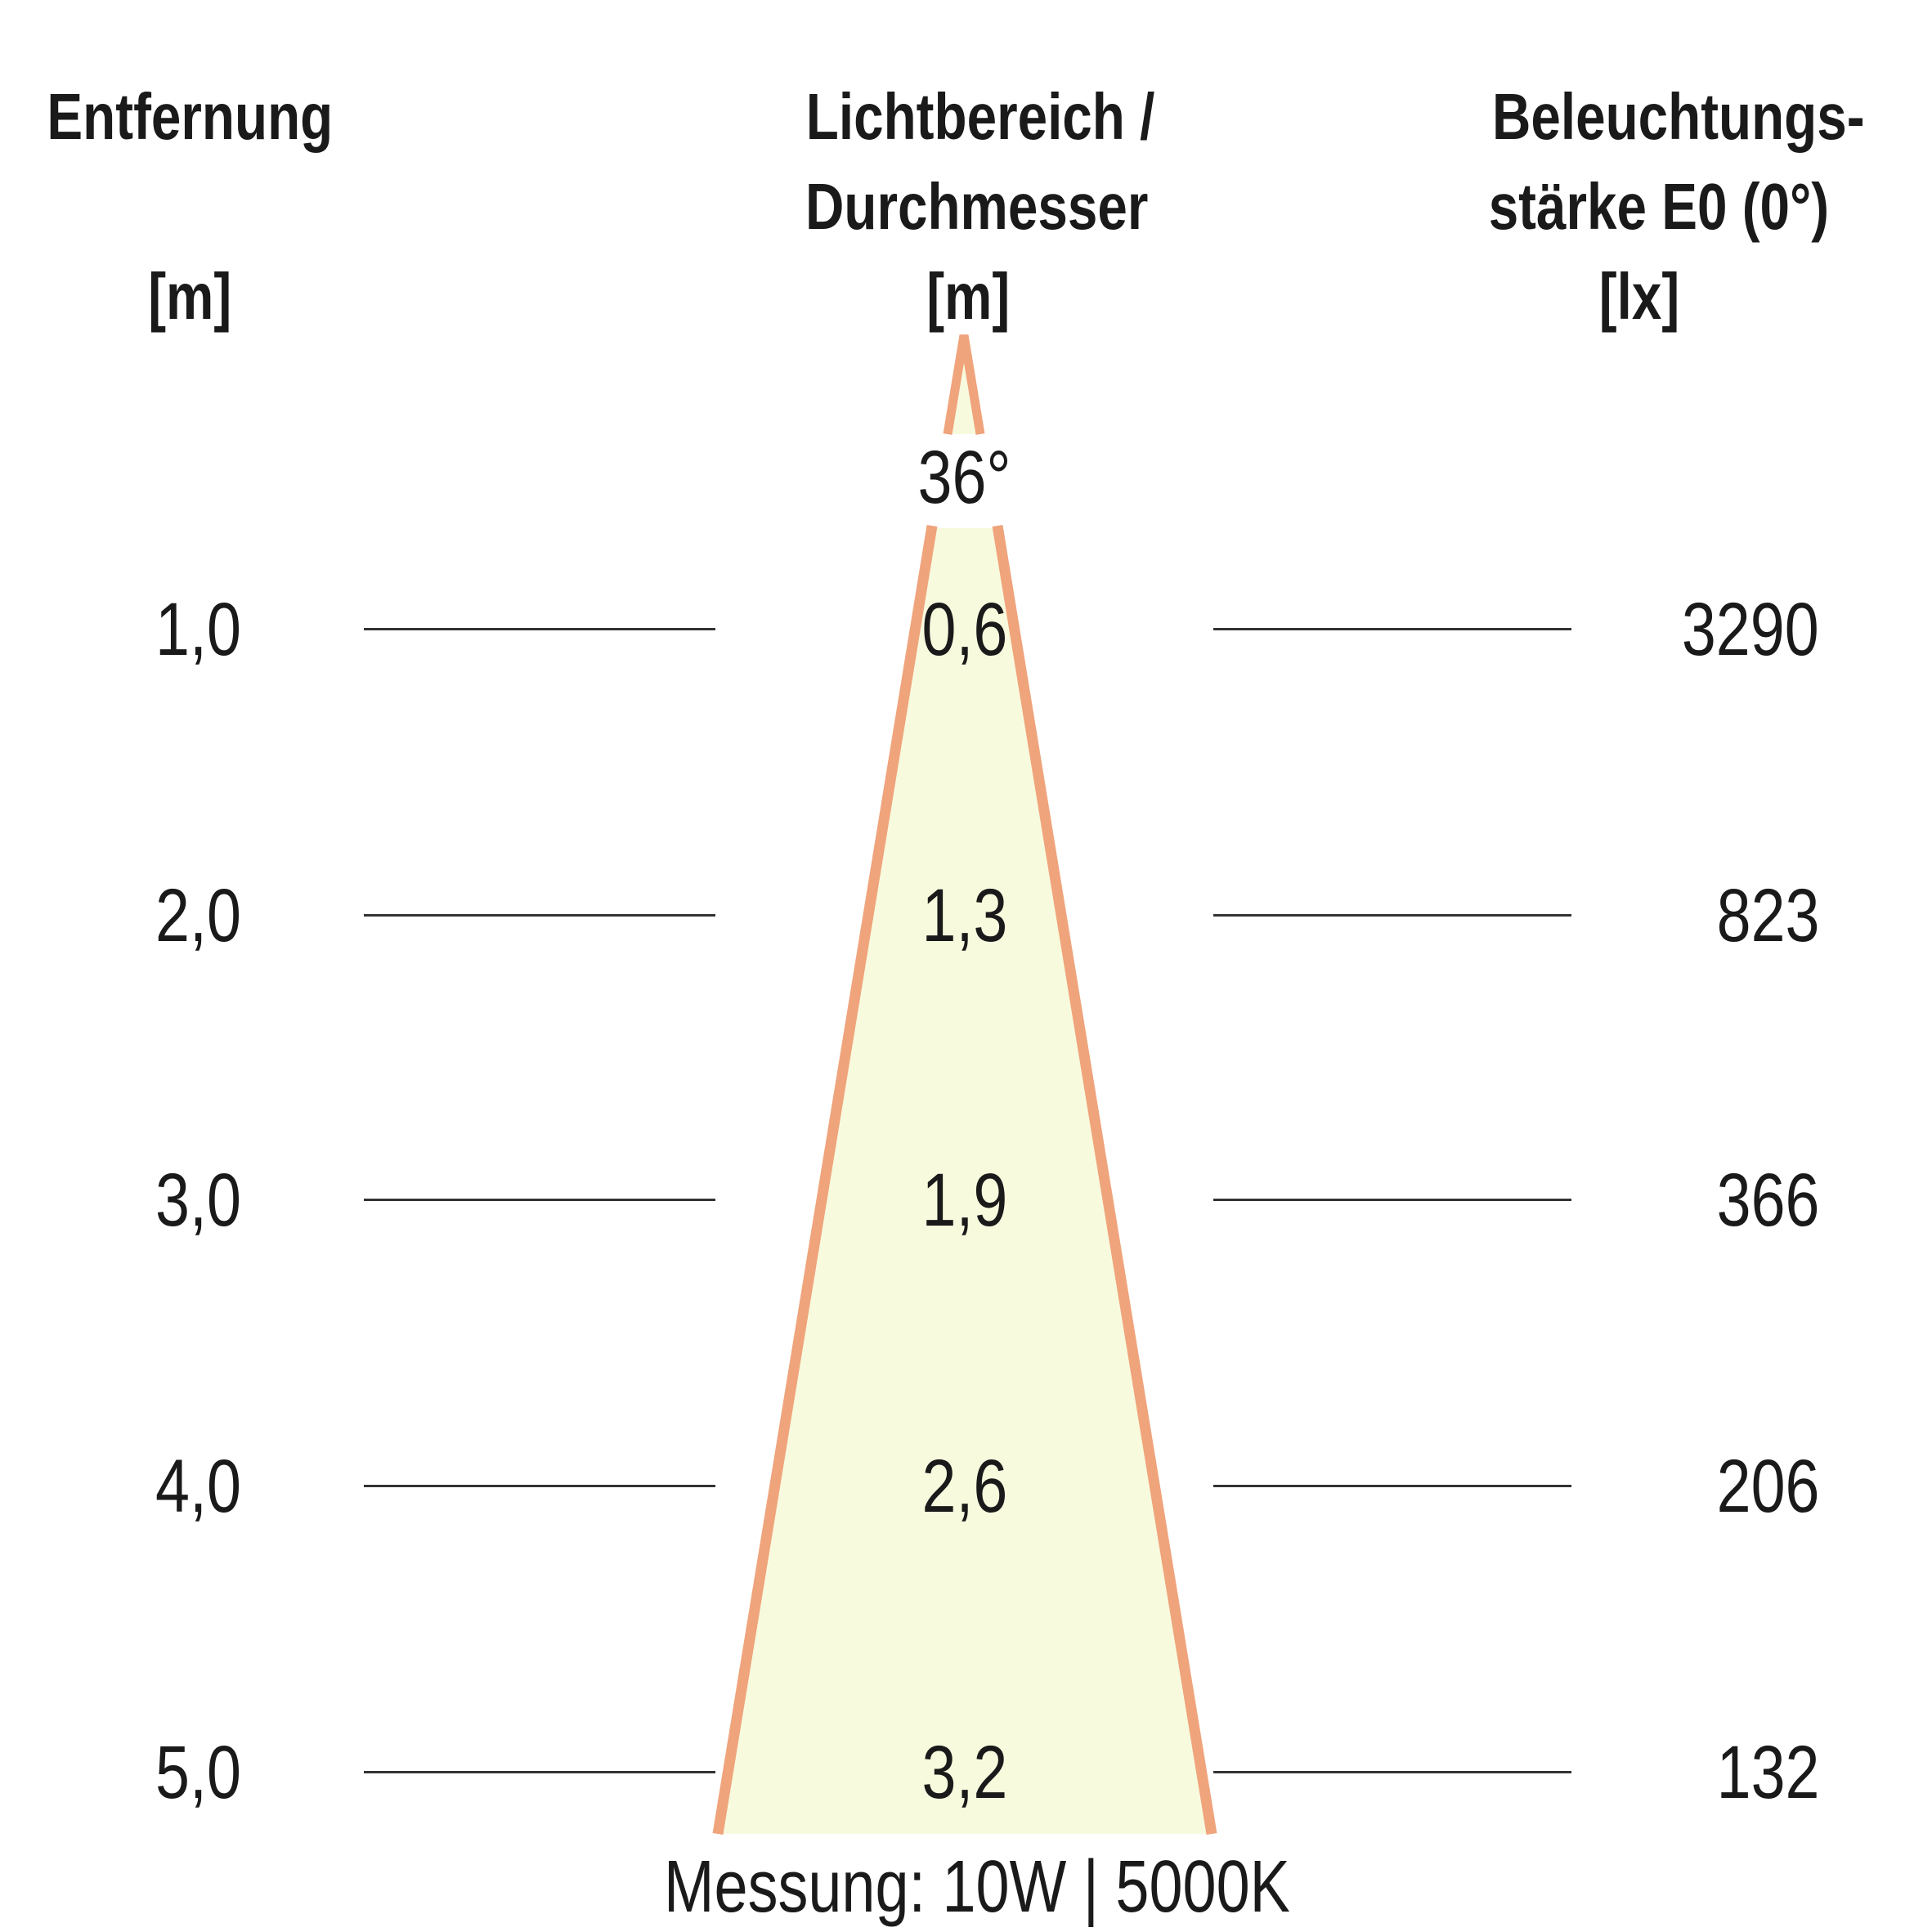 This screenshot has height=1932, width=1932. What do you see at coordinates (964, 384) in the screenshot?
I see `beam-tip-outline` at bounding box center [964, 384].